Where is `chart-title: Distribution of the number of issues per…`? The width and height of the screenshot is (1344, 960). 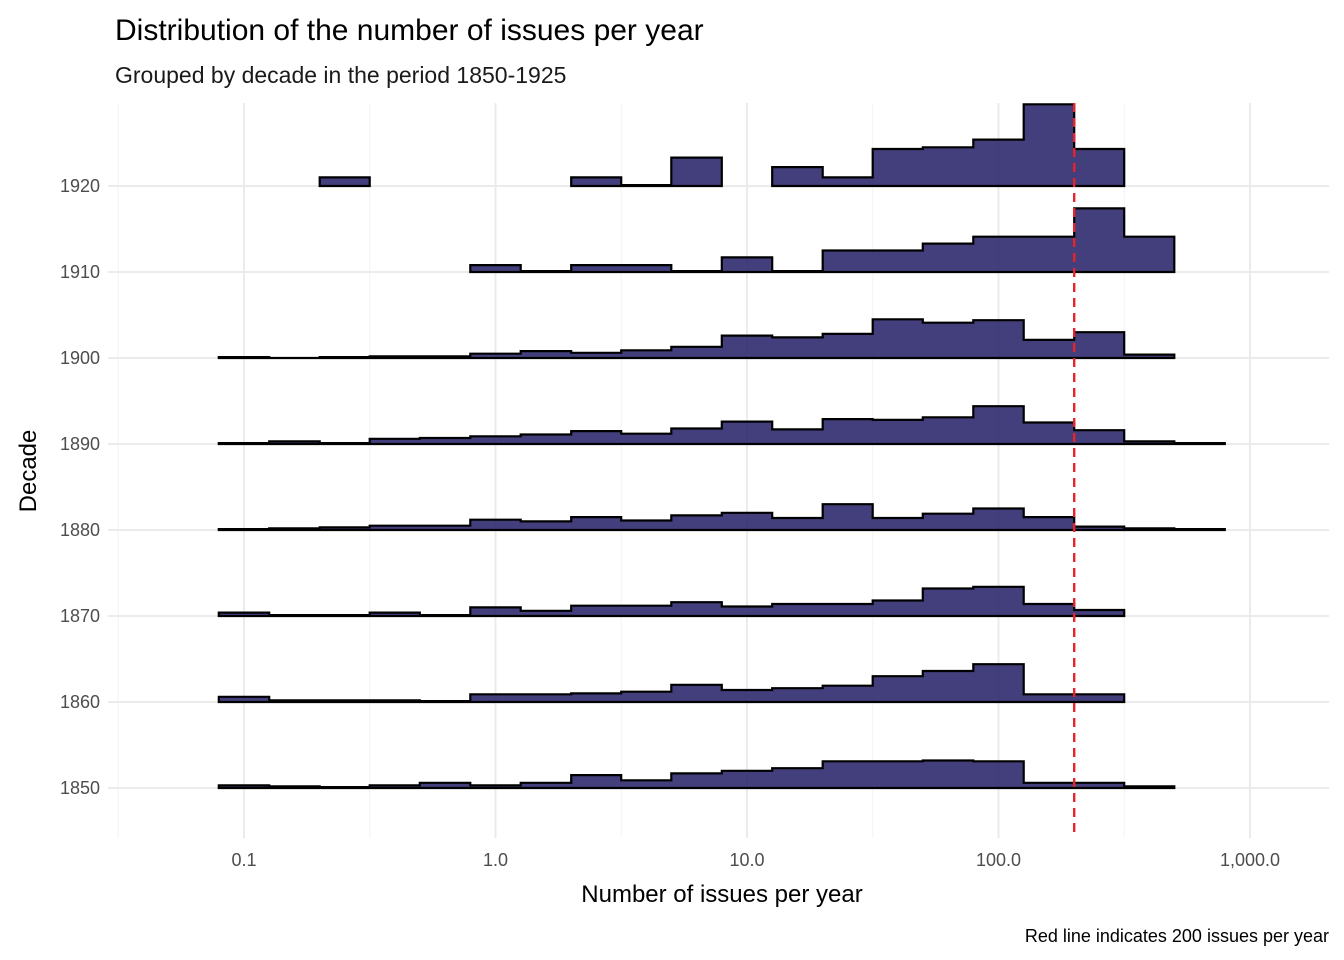
chart-title: Distribution of the number of issues per… is located at coordinates (409, 30).